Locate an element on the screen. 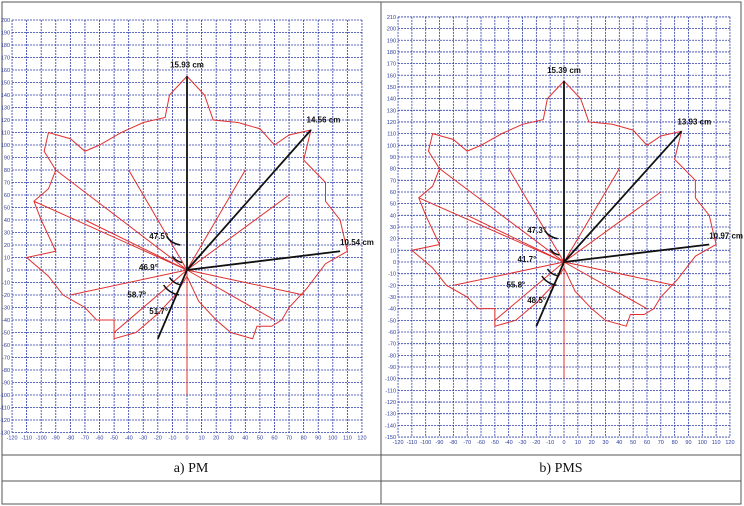  y-tick-label: 190 is located at coordinates (391, 41).